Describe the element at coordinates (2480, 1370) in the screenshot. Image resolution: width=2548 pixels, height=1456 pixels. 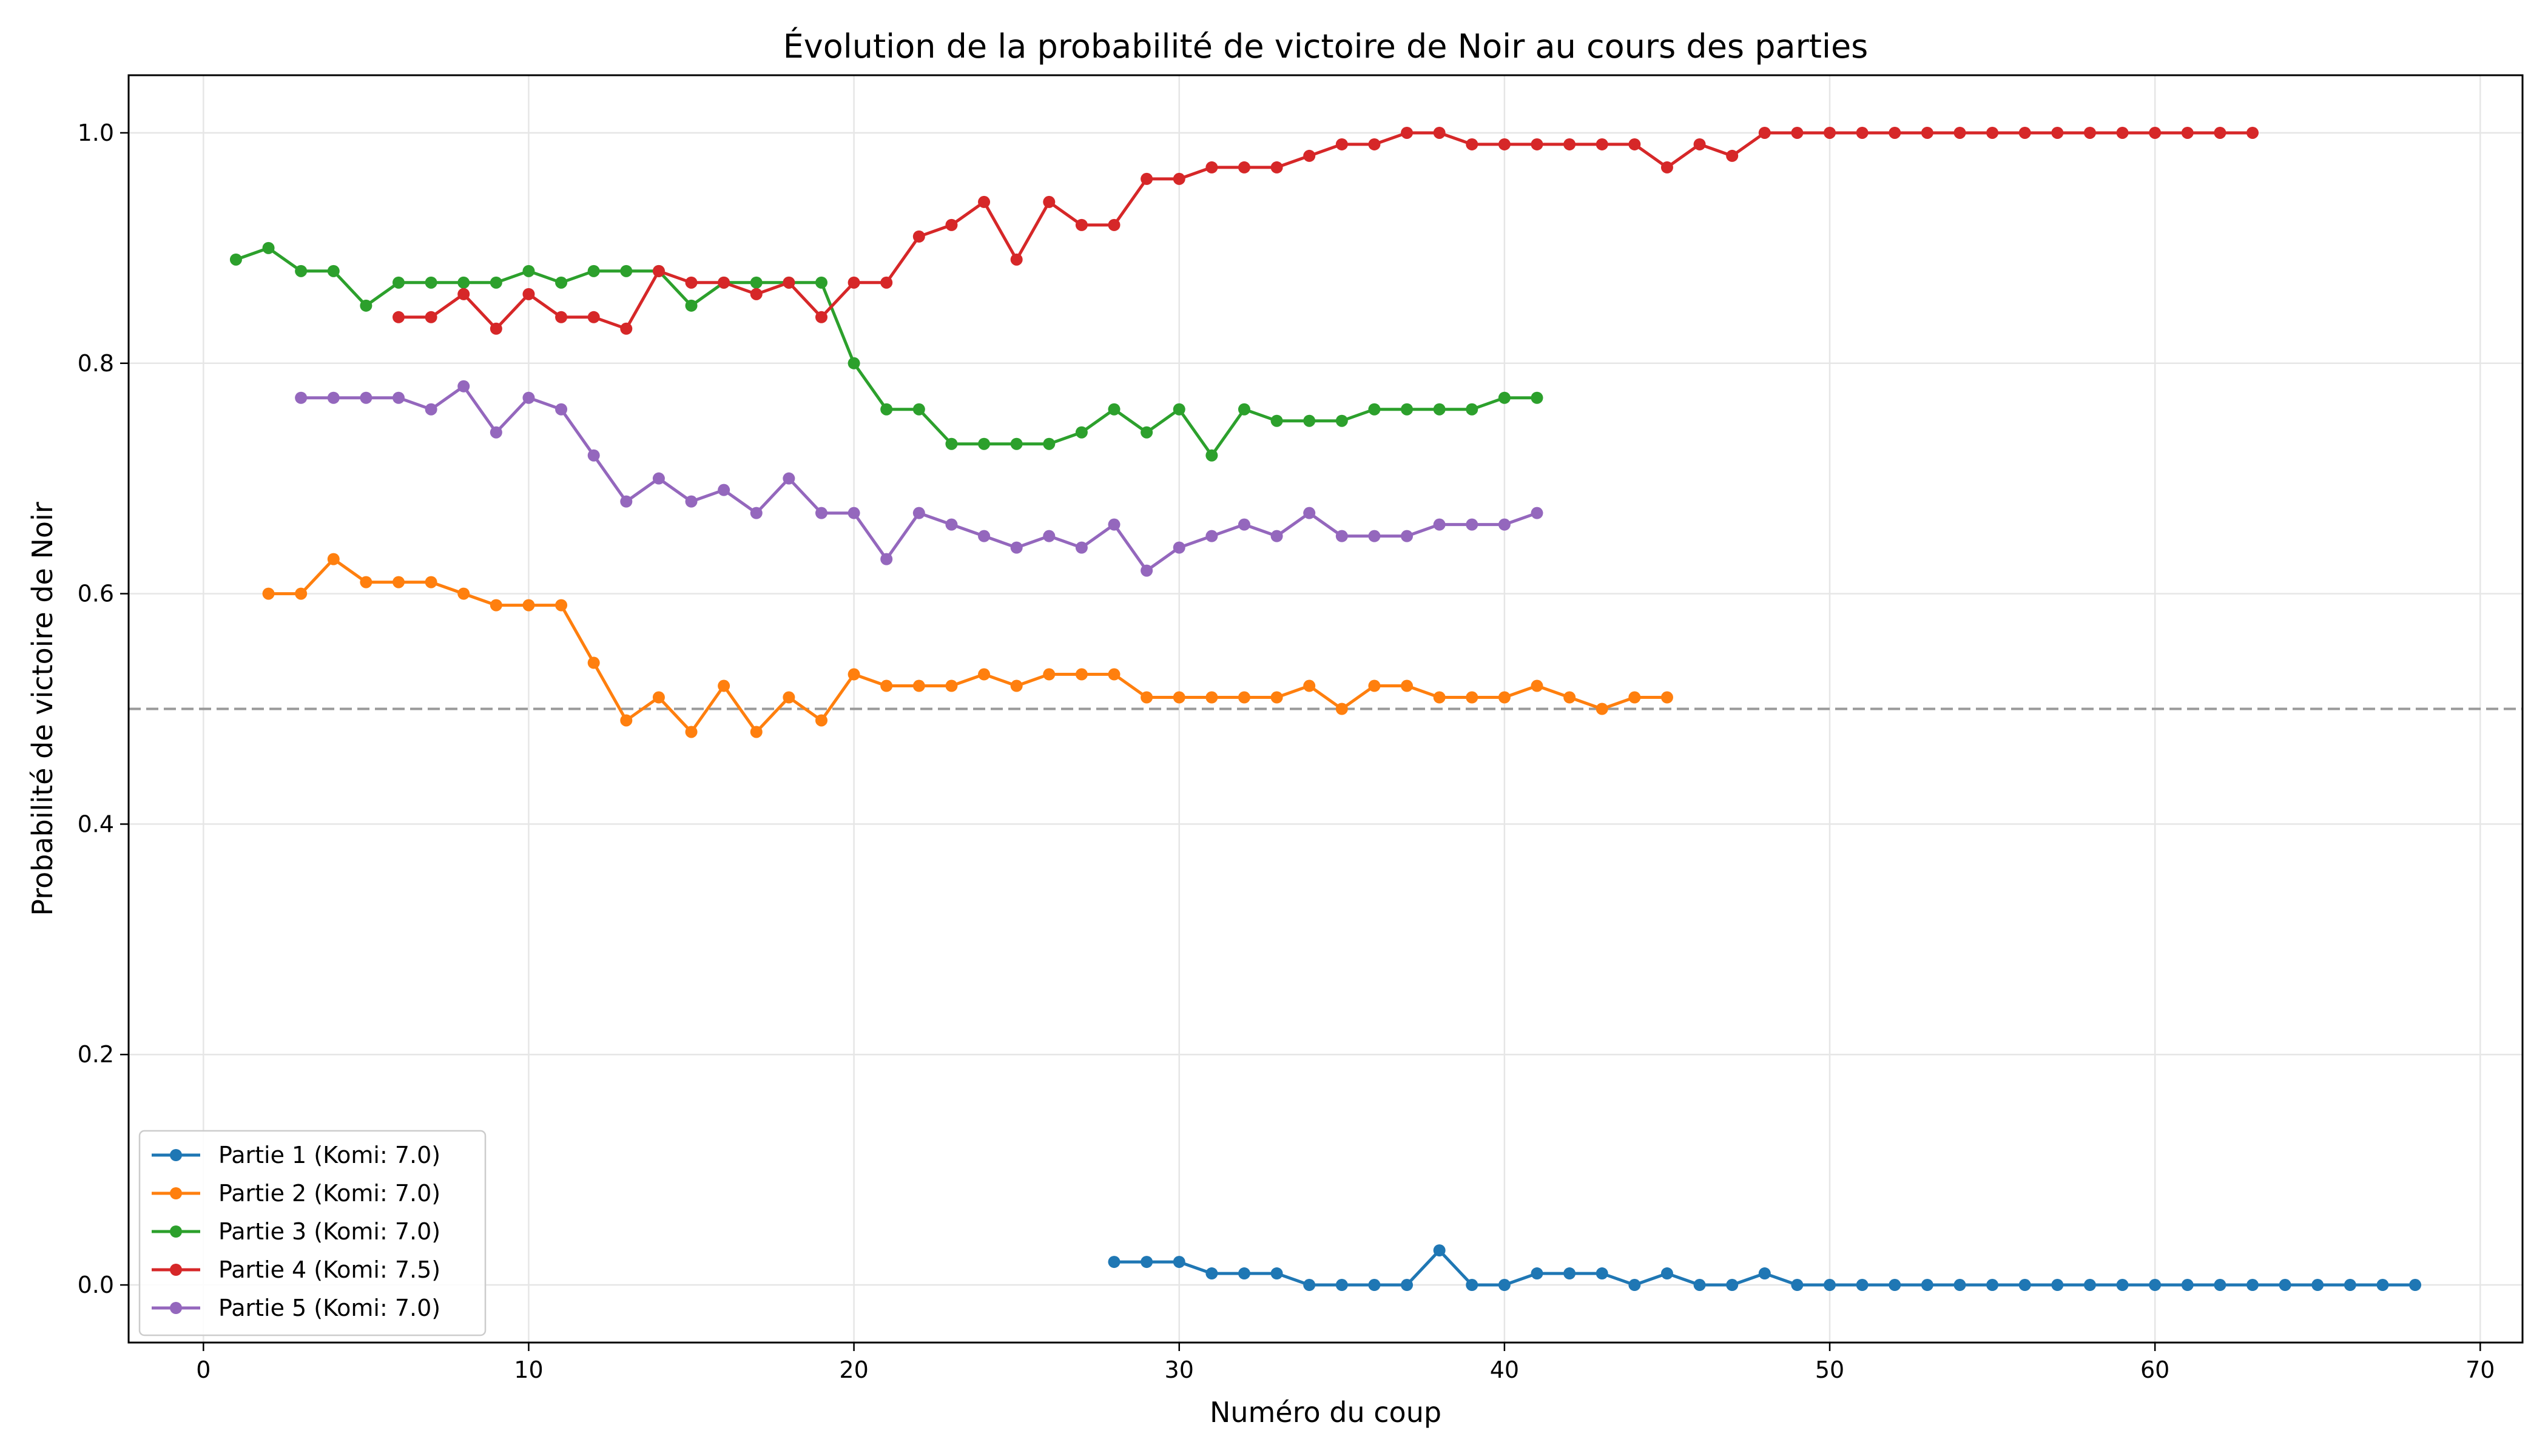
I see `x-tick-label: 70` at that location.